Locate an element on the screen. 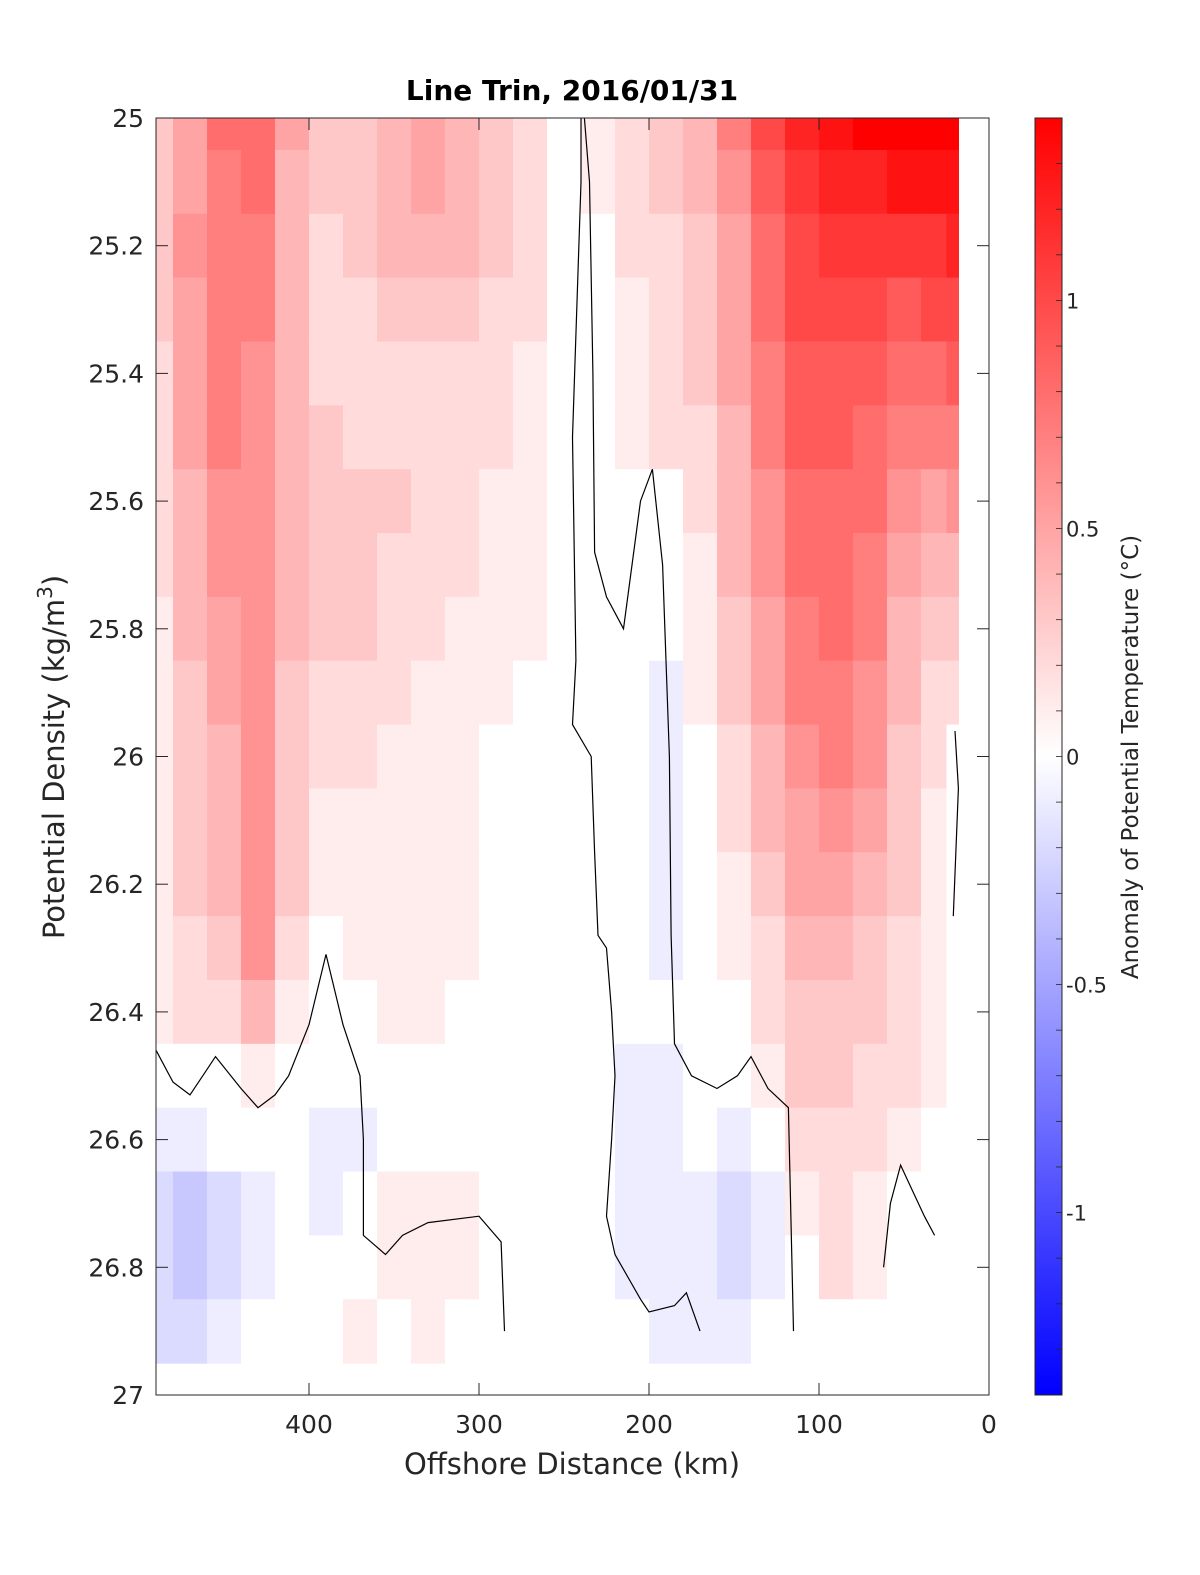 Image resolution: width=1200 pixels, height=1575 pixels. zero-contour is located at coordinates (331, 1143).